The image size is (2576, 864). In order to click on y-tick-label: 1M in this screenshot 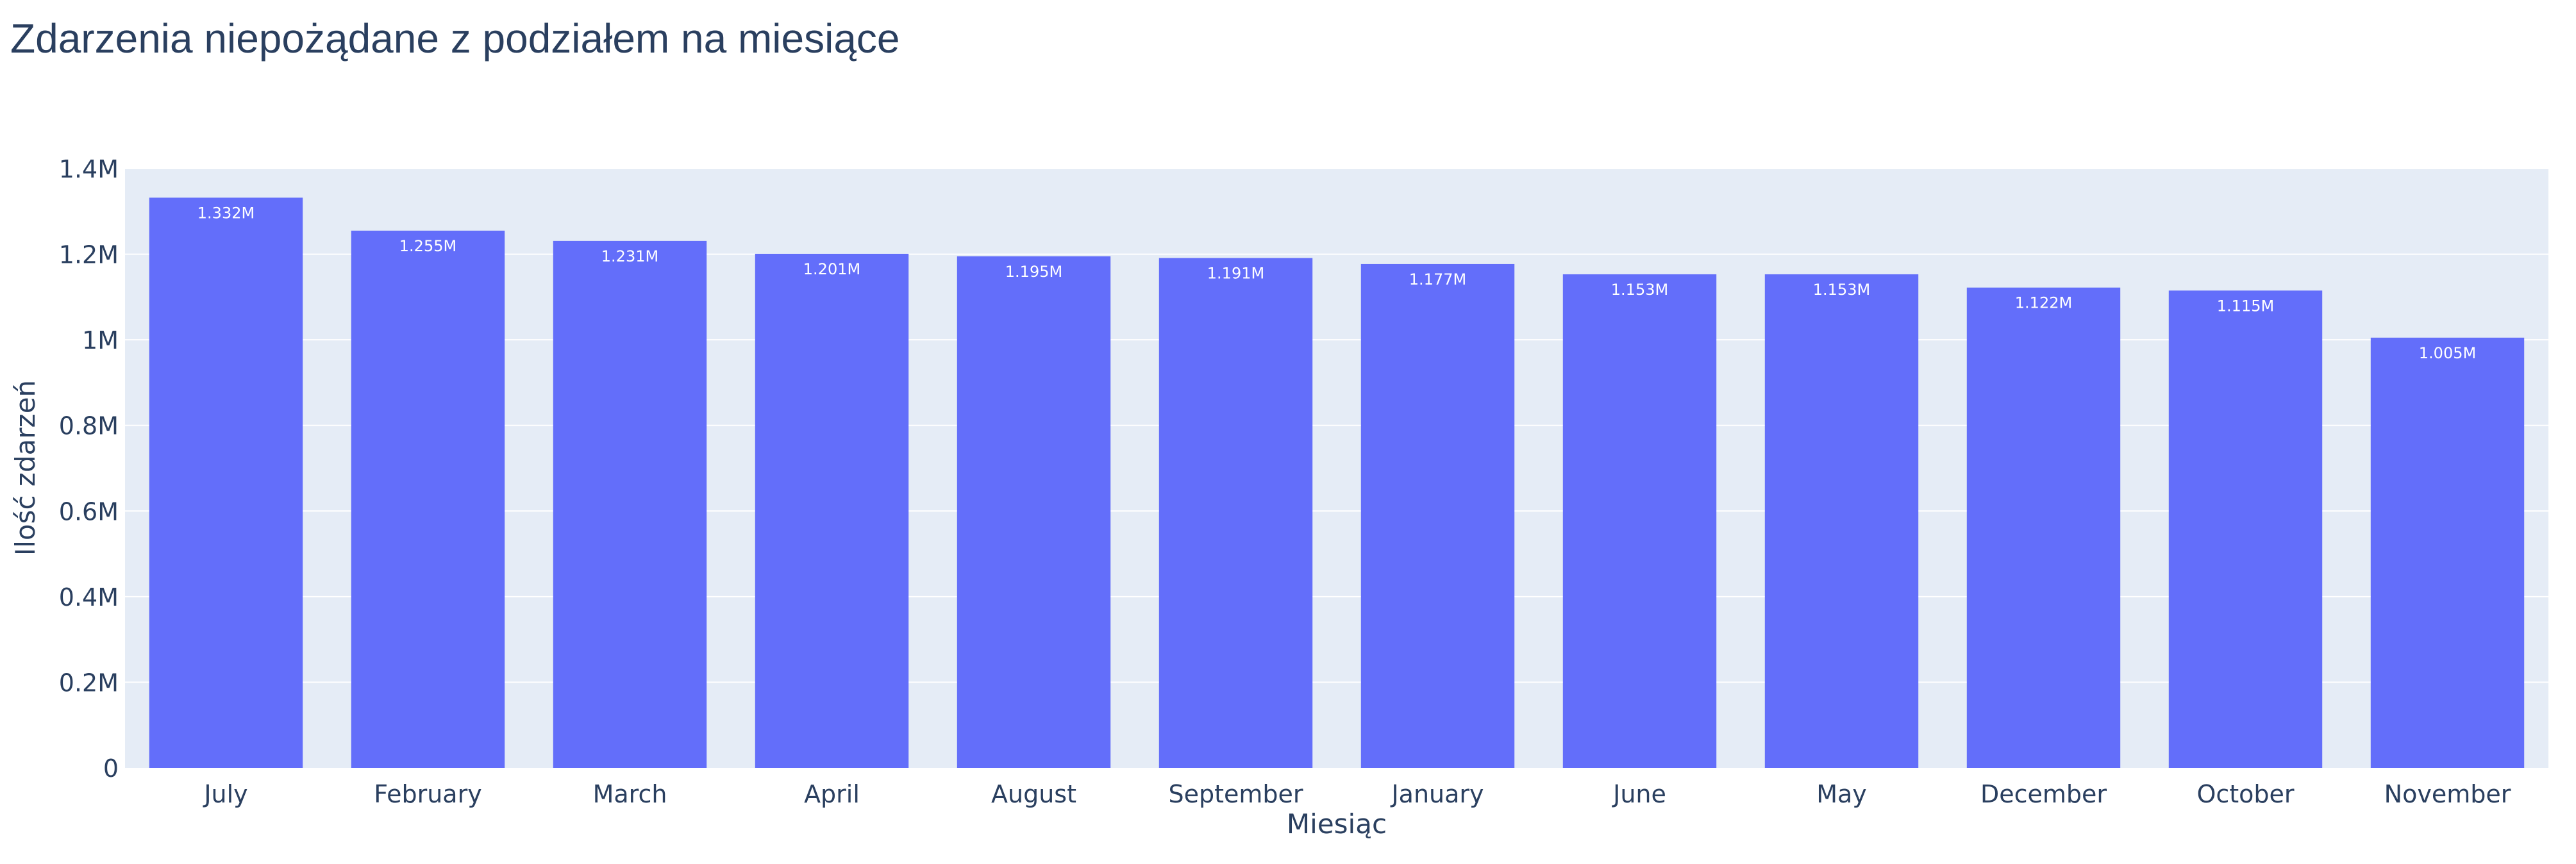, I will do `click(100, 340)`.